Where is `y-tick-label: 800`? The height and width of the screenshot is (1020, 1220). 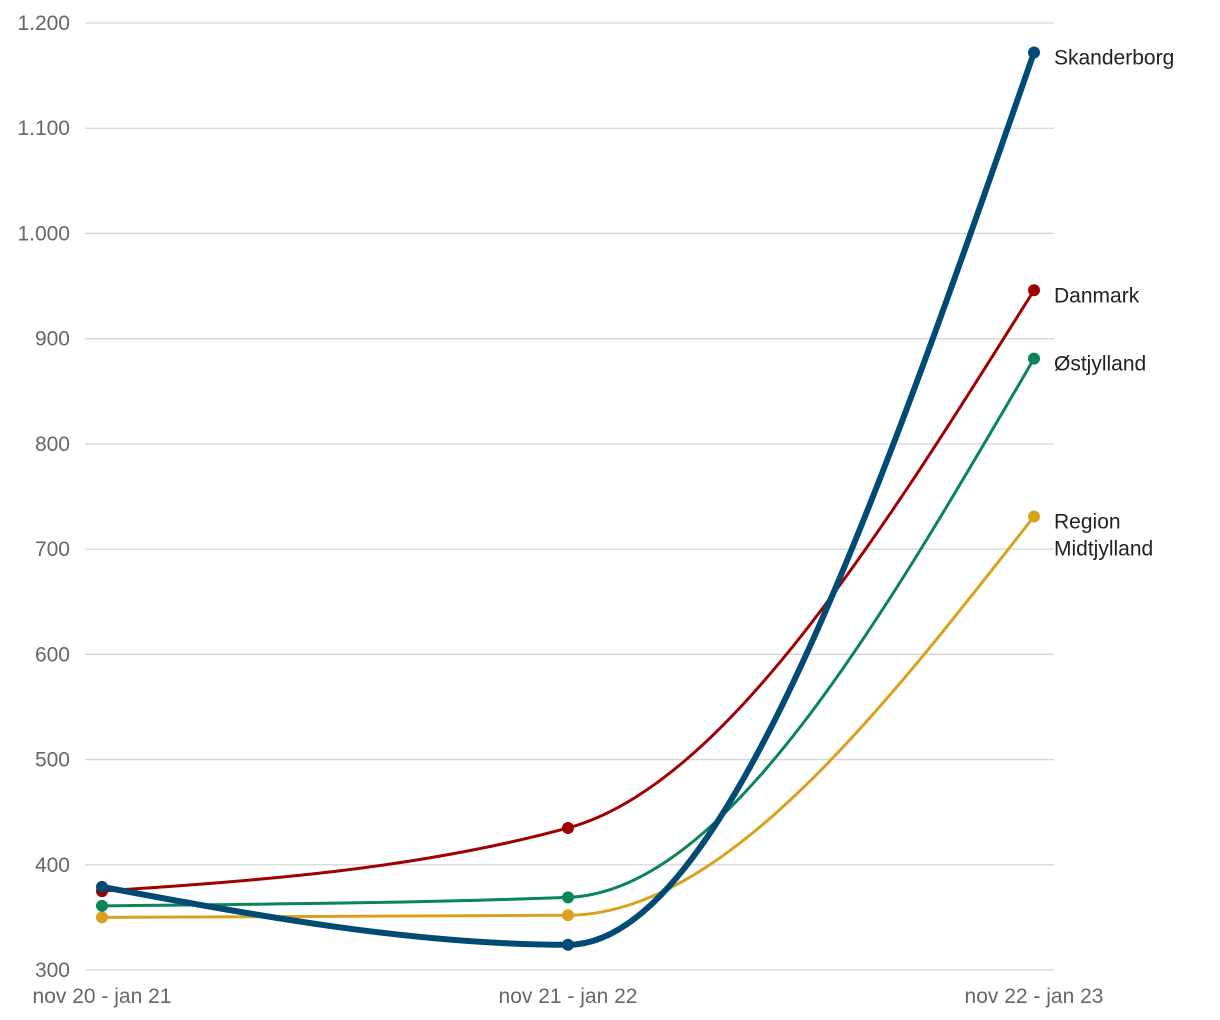 y-tick-label: 800 is located at coordinates (52, 444).